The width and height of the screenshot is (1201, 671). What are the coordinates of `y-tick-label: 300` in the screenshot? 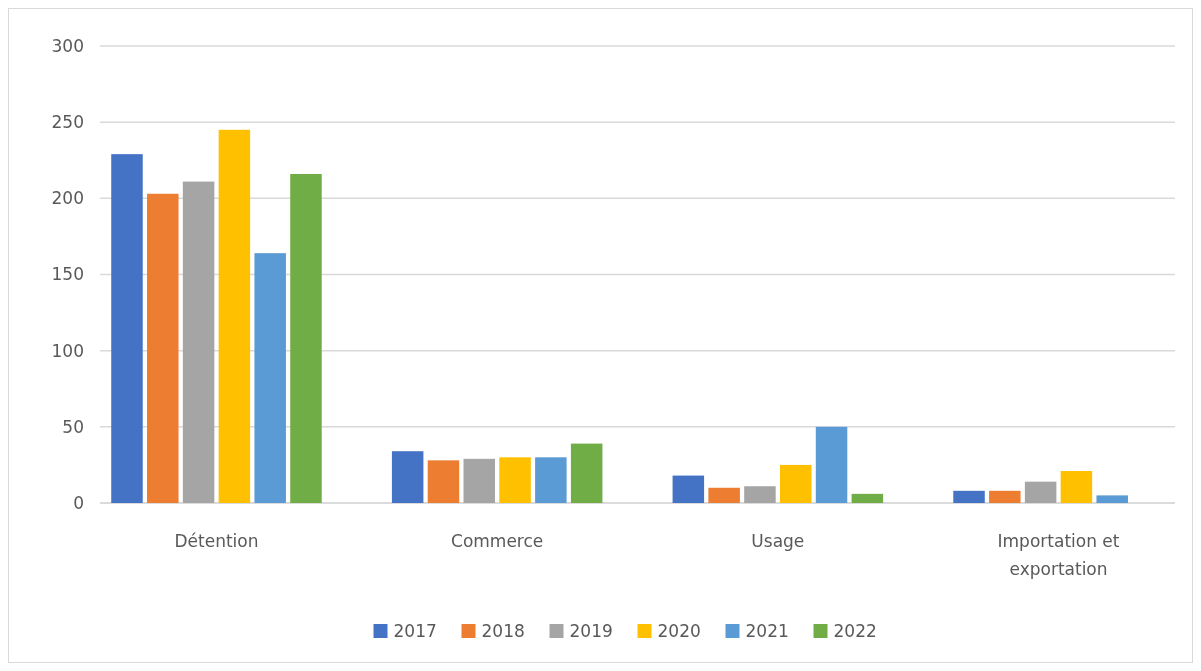 It's located at (67, 45).